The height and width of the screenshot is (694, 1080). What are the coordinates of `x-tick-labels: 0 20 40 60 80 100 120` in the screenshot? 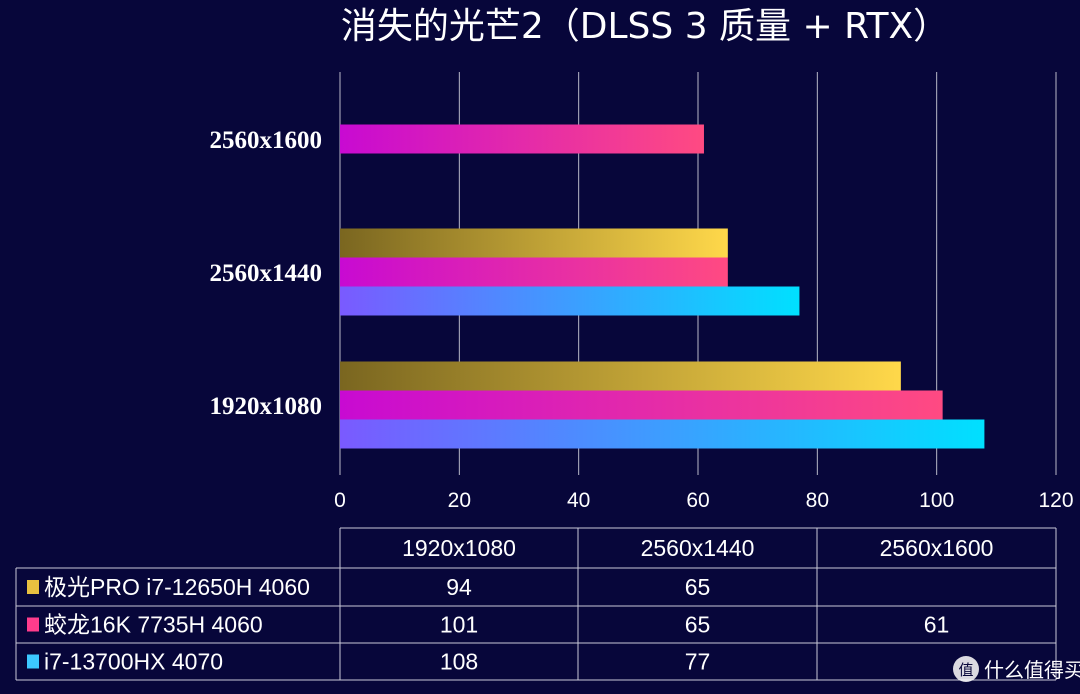 It's located at (703, 500).